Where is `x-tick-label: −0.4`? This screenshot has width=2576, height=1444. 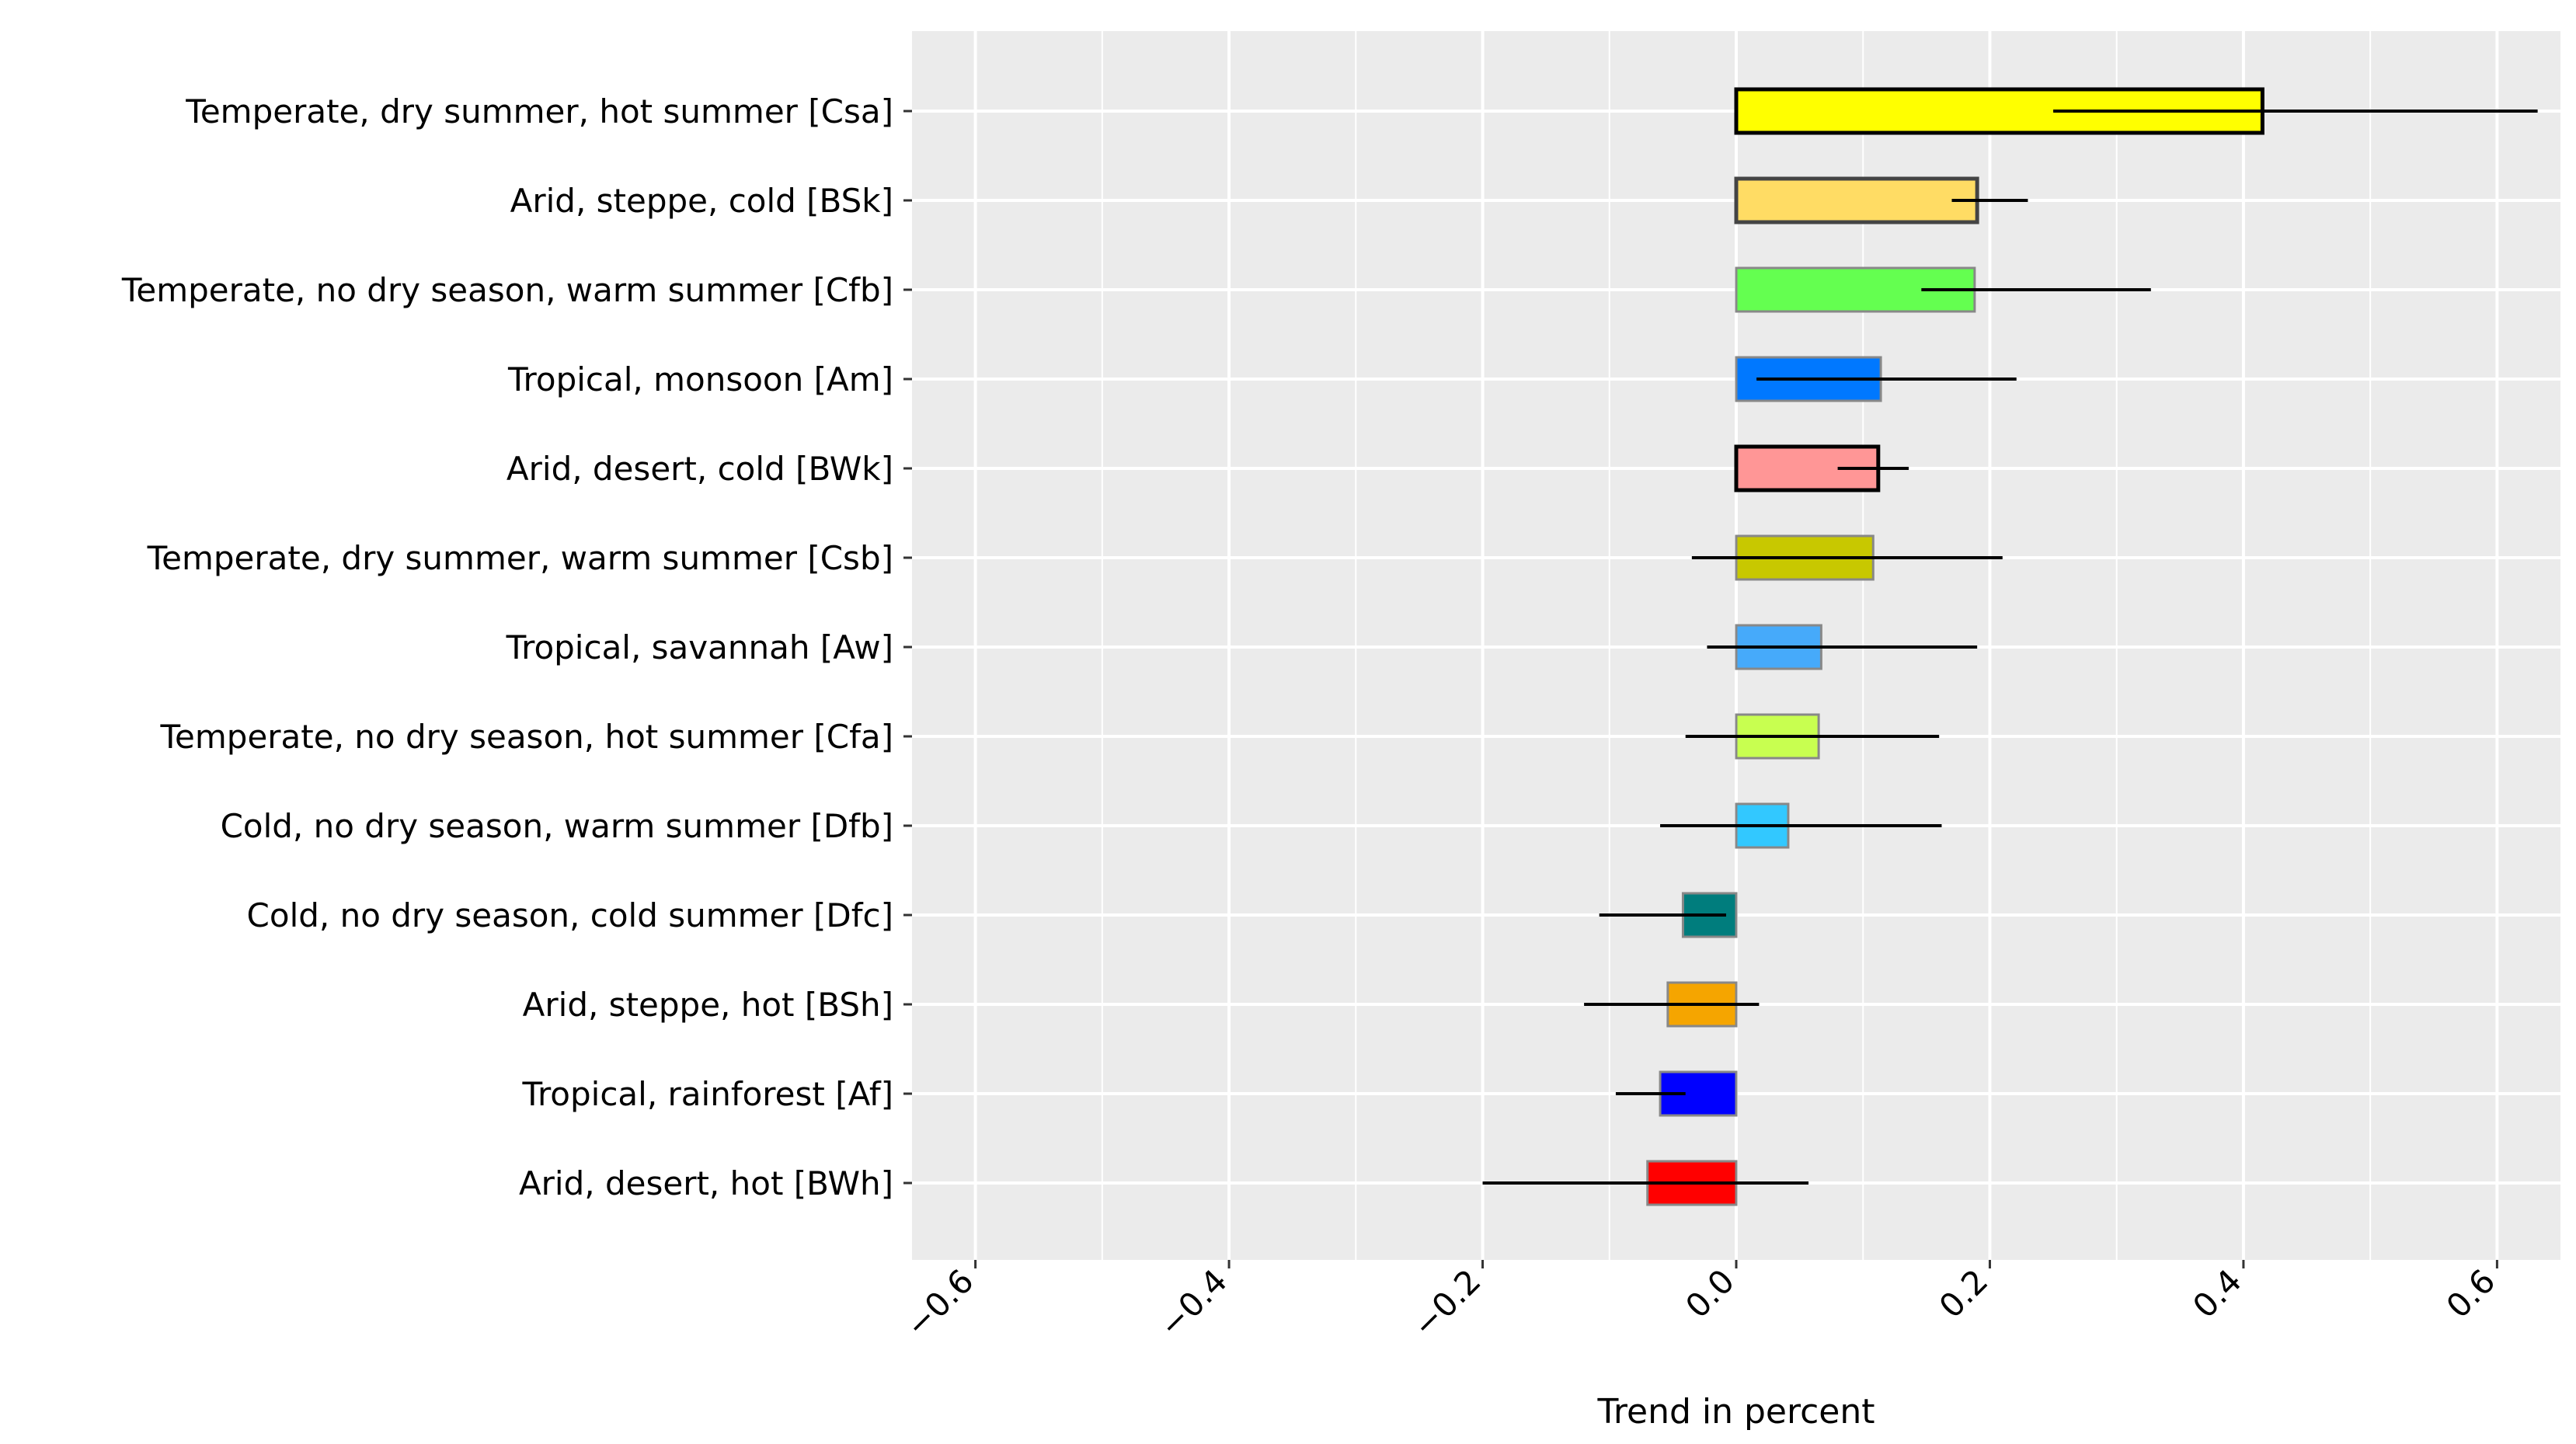 x-tick-label: −0.4 is located at coordinates (1192, 1303).